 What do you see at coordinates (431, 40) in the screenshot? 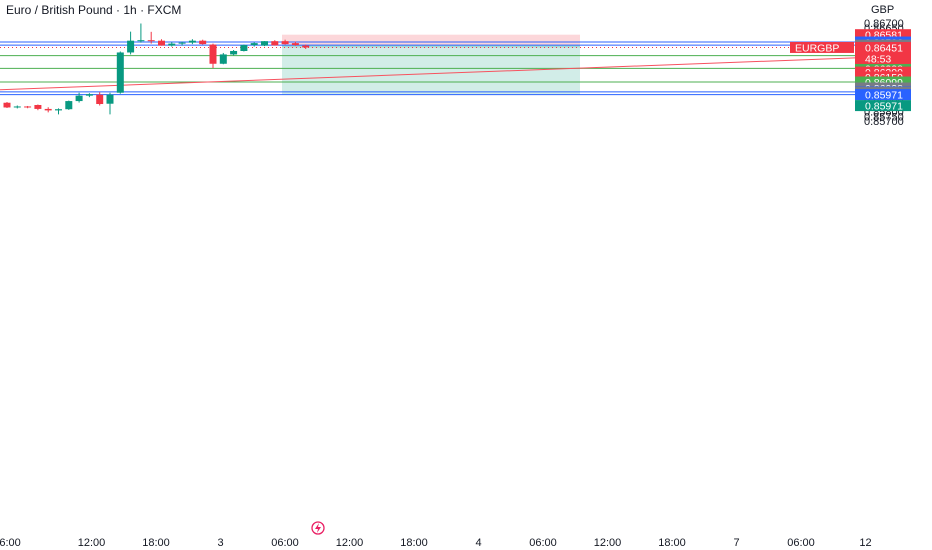
I see `stop-loss-zone` at bounding box center [431, 40].